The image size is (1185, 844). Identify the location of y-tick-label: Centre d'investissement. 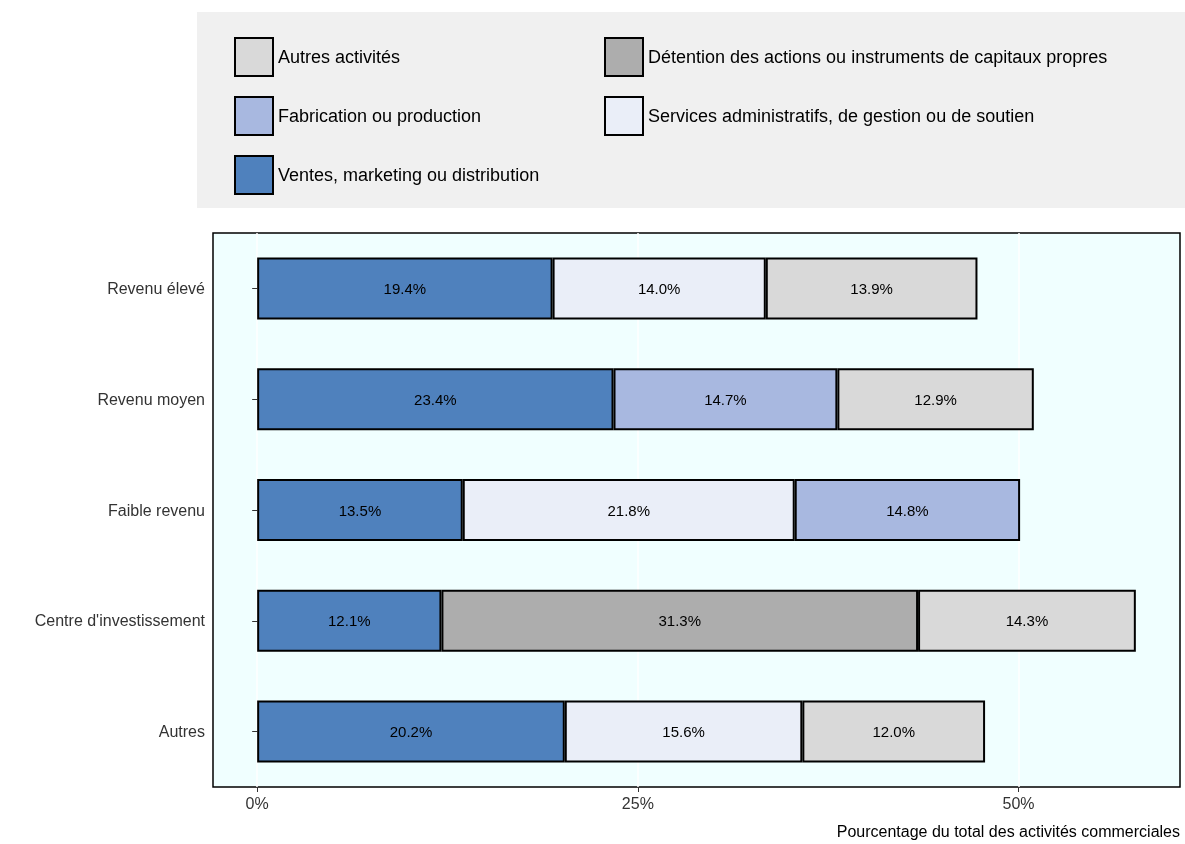
(120, 621).